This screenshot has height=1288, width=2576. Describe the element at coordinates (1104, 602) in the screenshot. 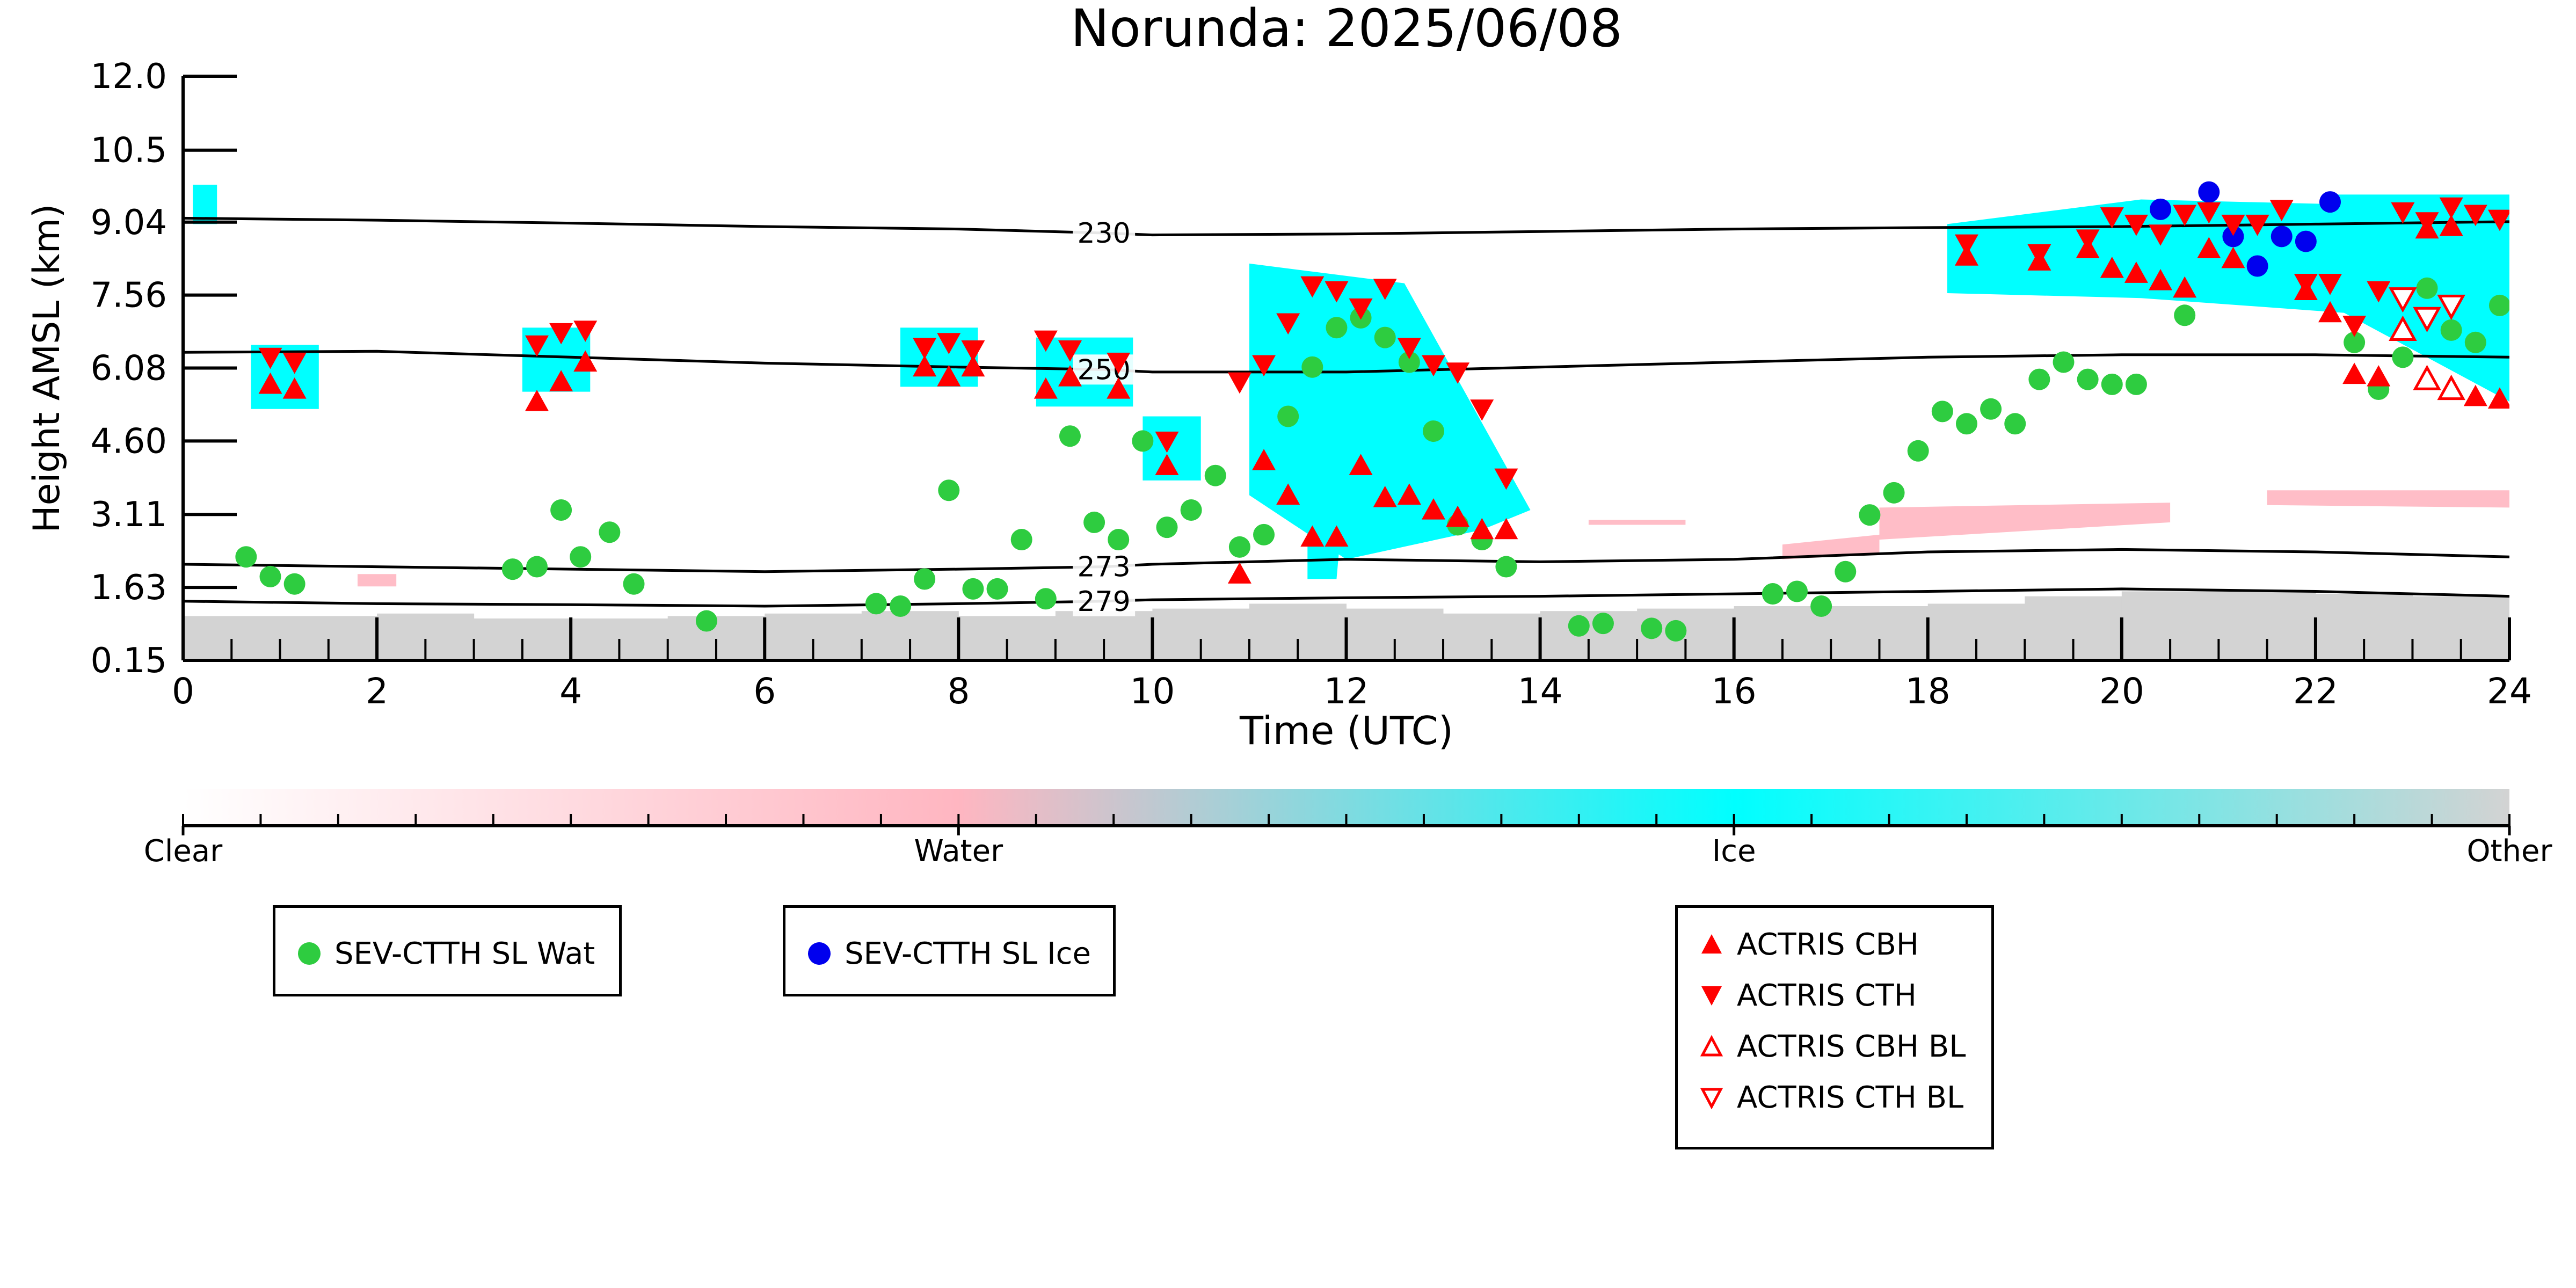

I see `contour-label: 279` at that location.